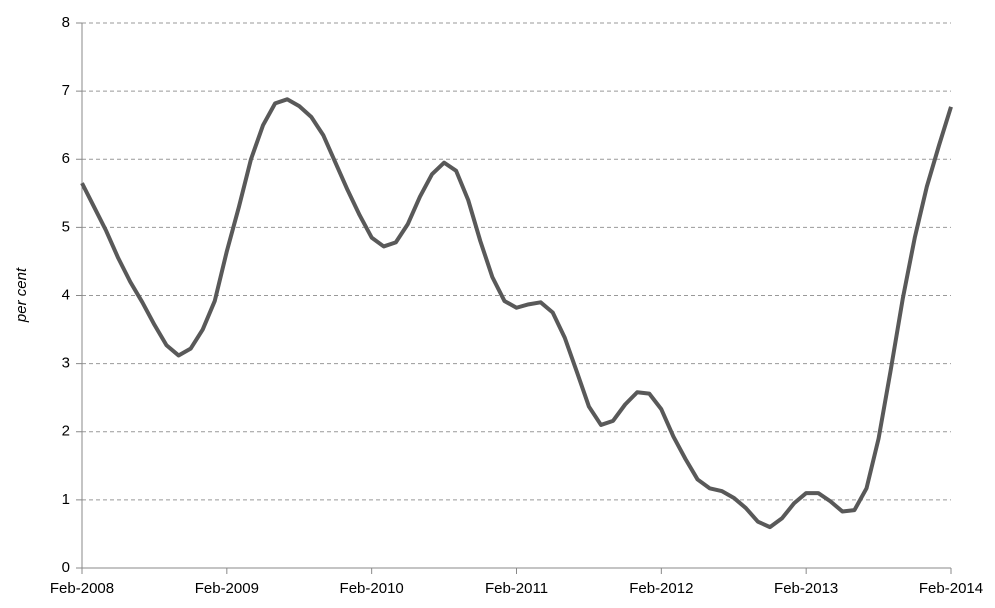 The image size is (995, 608). Describe the element at coordinates (66, 158) in the screenshot. I see `y-tick-label: 6` at that location.